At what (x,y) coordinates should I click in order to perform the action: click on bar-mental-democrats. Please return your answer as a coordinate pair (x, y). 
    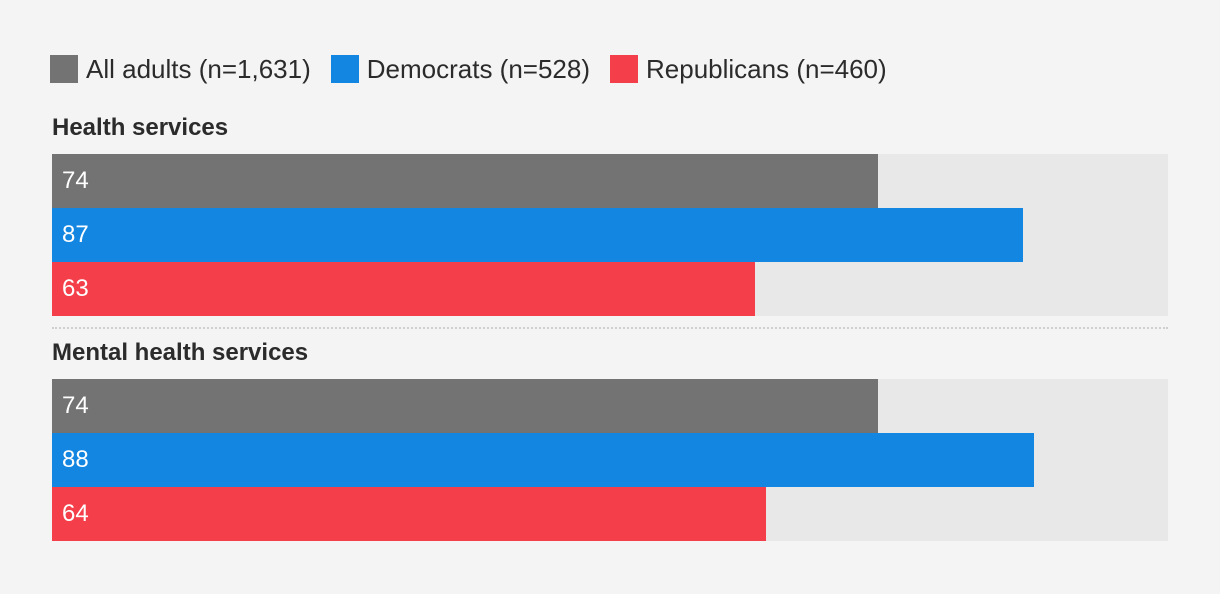
    Looking at the image, I should click on (543, 460).